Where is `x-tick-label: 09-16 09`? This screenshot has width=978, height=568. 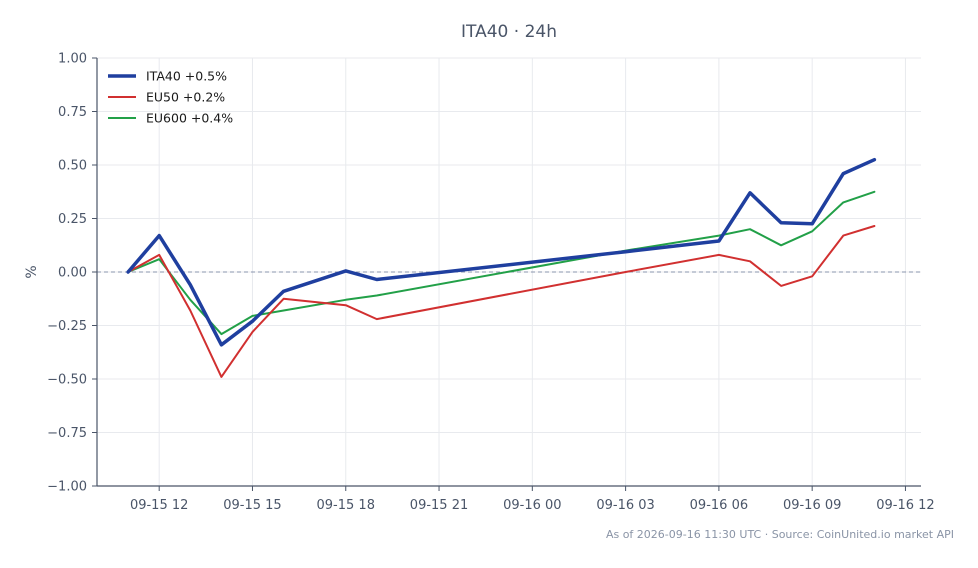 x-tick-label: 09-16 09 is located at coordinates (812, 505).